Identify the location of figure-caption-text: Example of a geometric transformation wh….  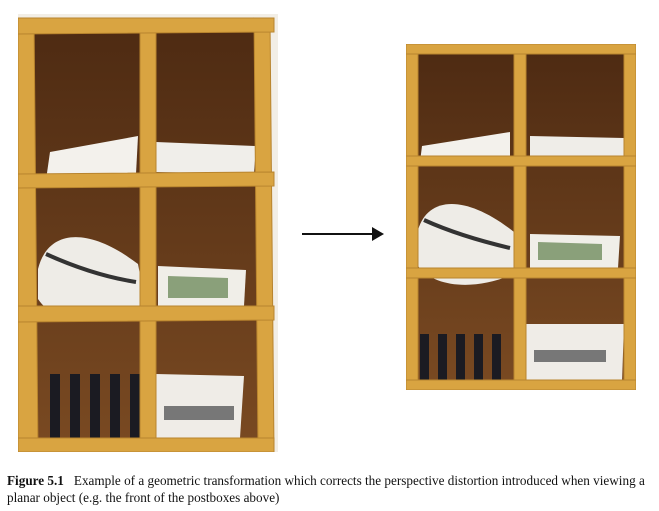
(326, 489).